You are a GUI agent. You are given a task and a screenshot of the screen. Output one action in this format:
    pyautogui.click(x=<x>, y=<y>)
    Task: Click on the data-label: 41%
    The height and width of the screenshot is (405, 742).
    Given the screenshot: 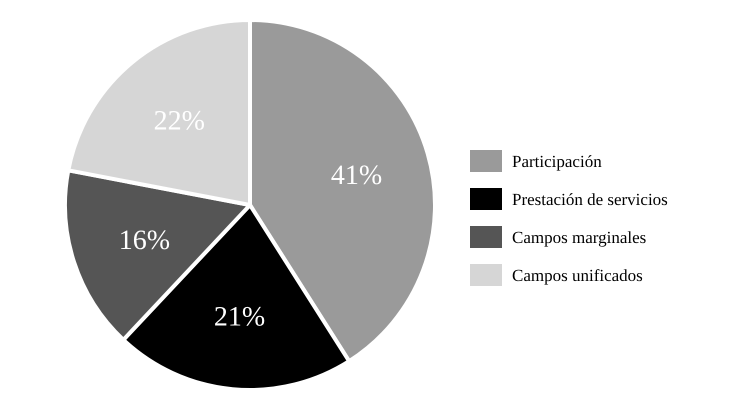 What is the action you would take?
    pyautogui.click(x=356, y=175)
    